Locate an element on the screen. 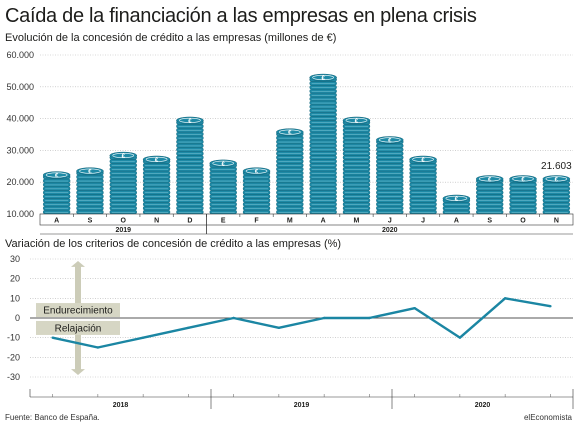 This screenshot has height=427, width=578. y-tick-label: 40.000 is located at coordinates (20, 119).